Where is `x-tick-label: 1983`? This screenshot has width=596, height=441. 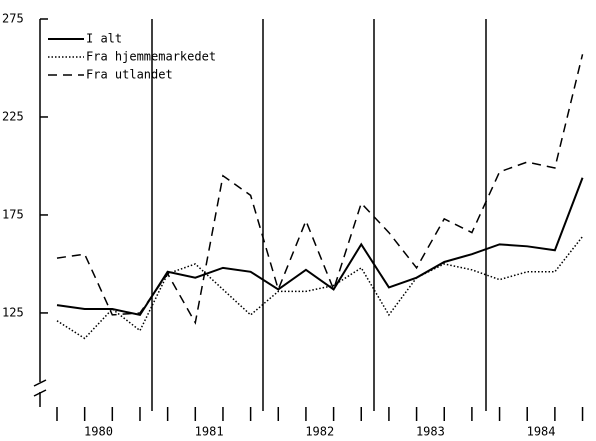
x-tick-label: 1983 is located at coordinates (430, 432).